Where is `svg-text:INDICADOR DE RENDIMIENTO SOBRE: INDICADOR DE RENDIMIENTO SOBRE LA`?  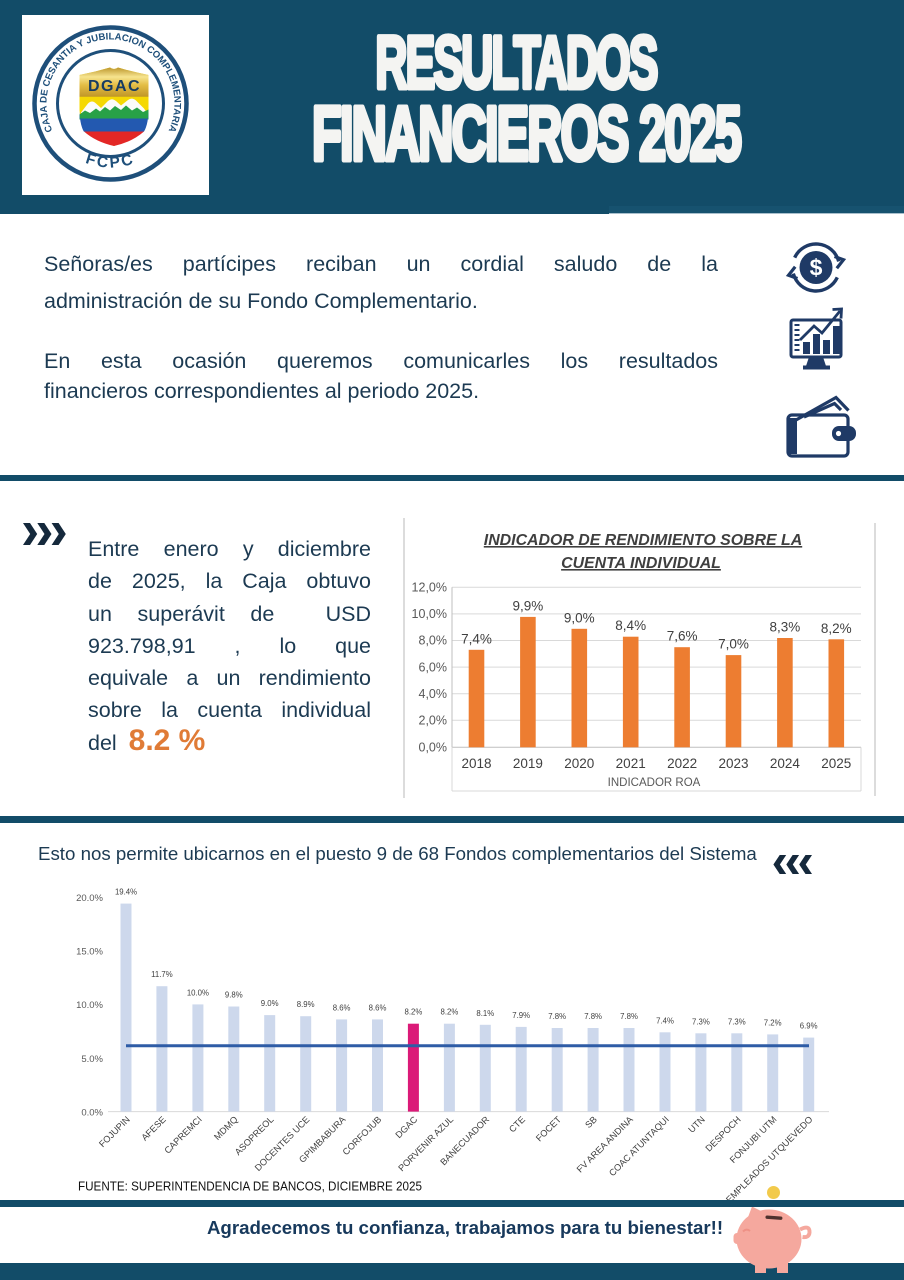
svg-text:INDICADOR DE RENDIMIENTO SOBRE: INDICADOR DE RENDIMIENTO SOBRE LA is located at coordinates (643, 540).